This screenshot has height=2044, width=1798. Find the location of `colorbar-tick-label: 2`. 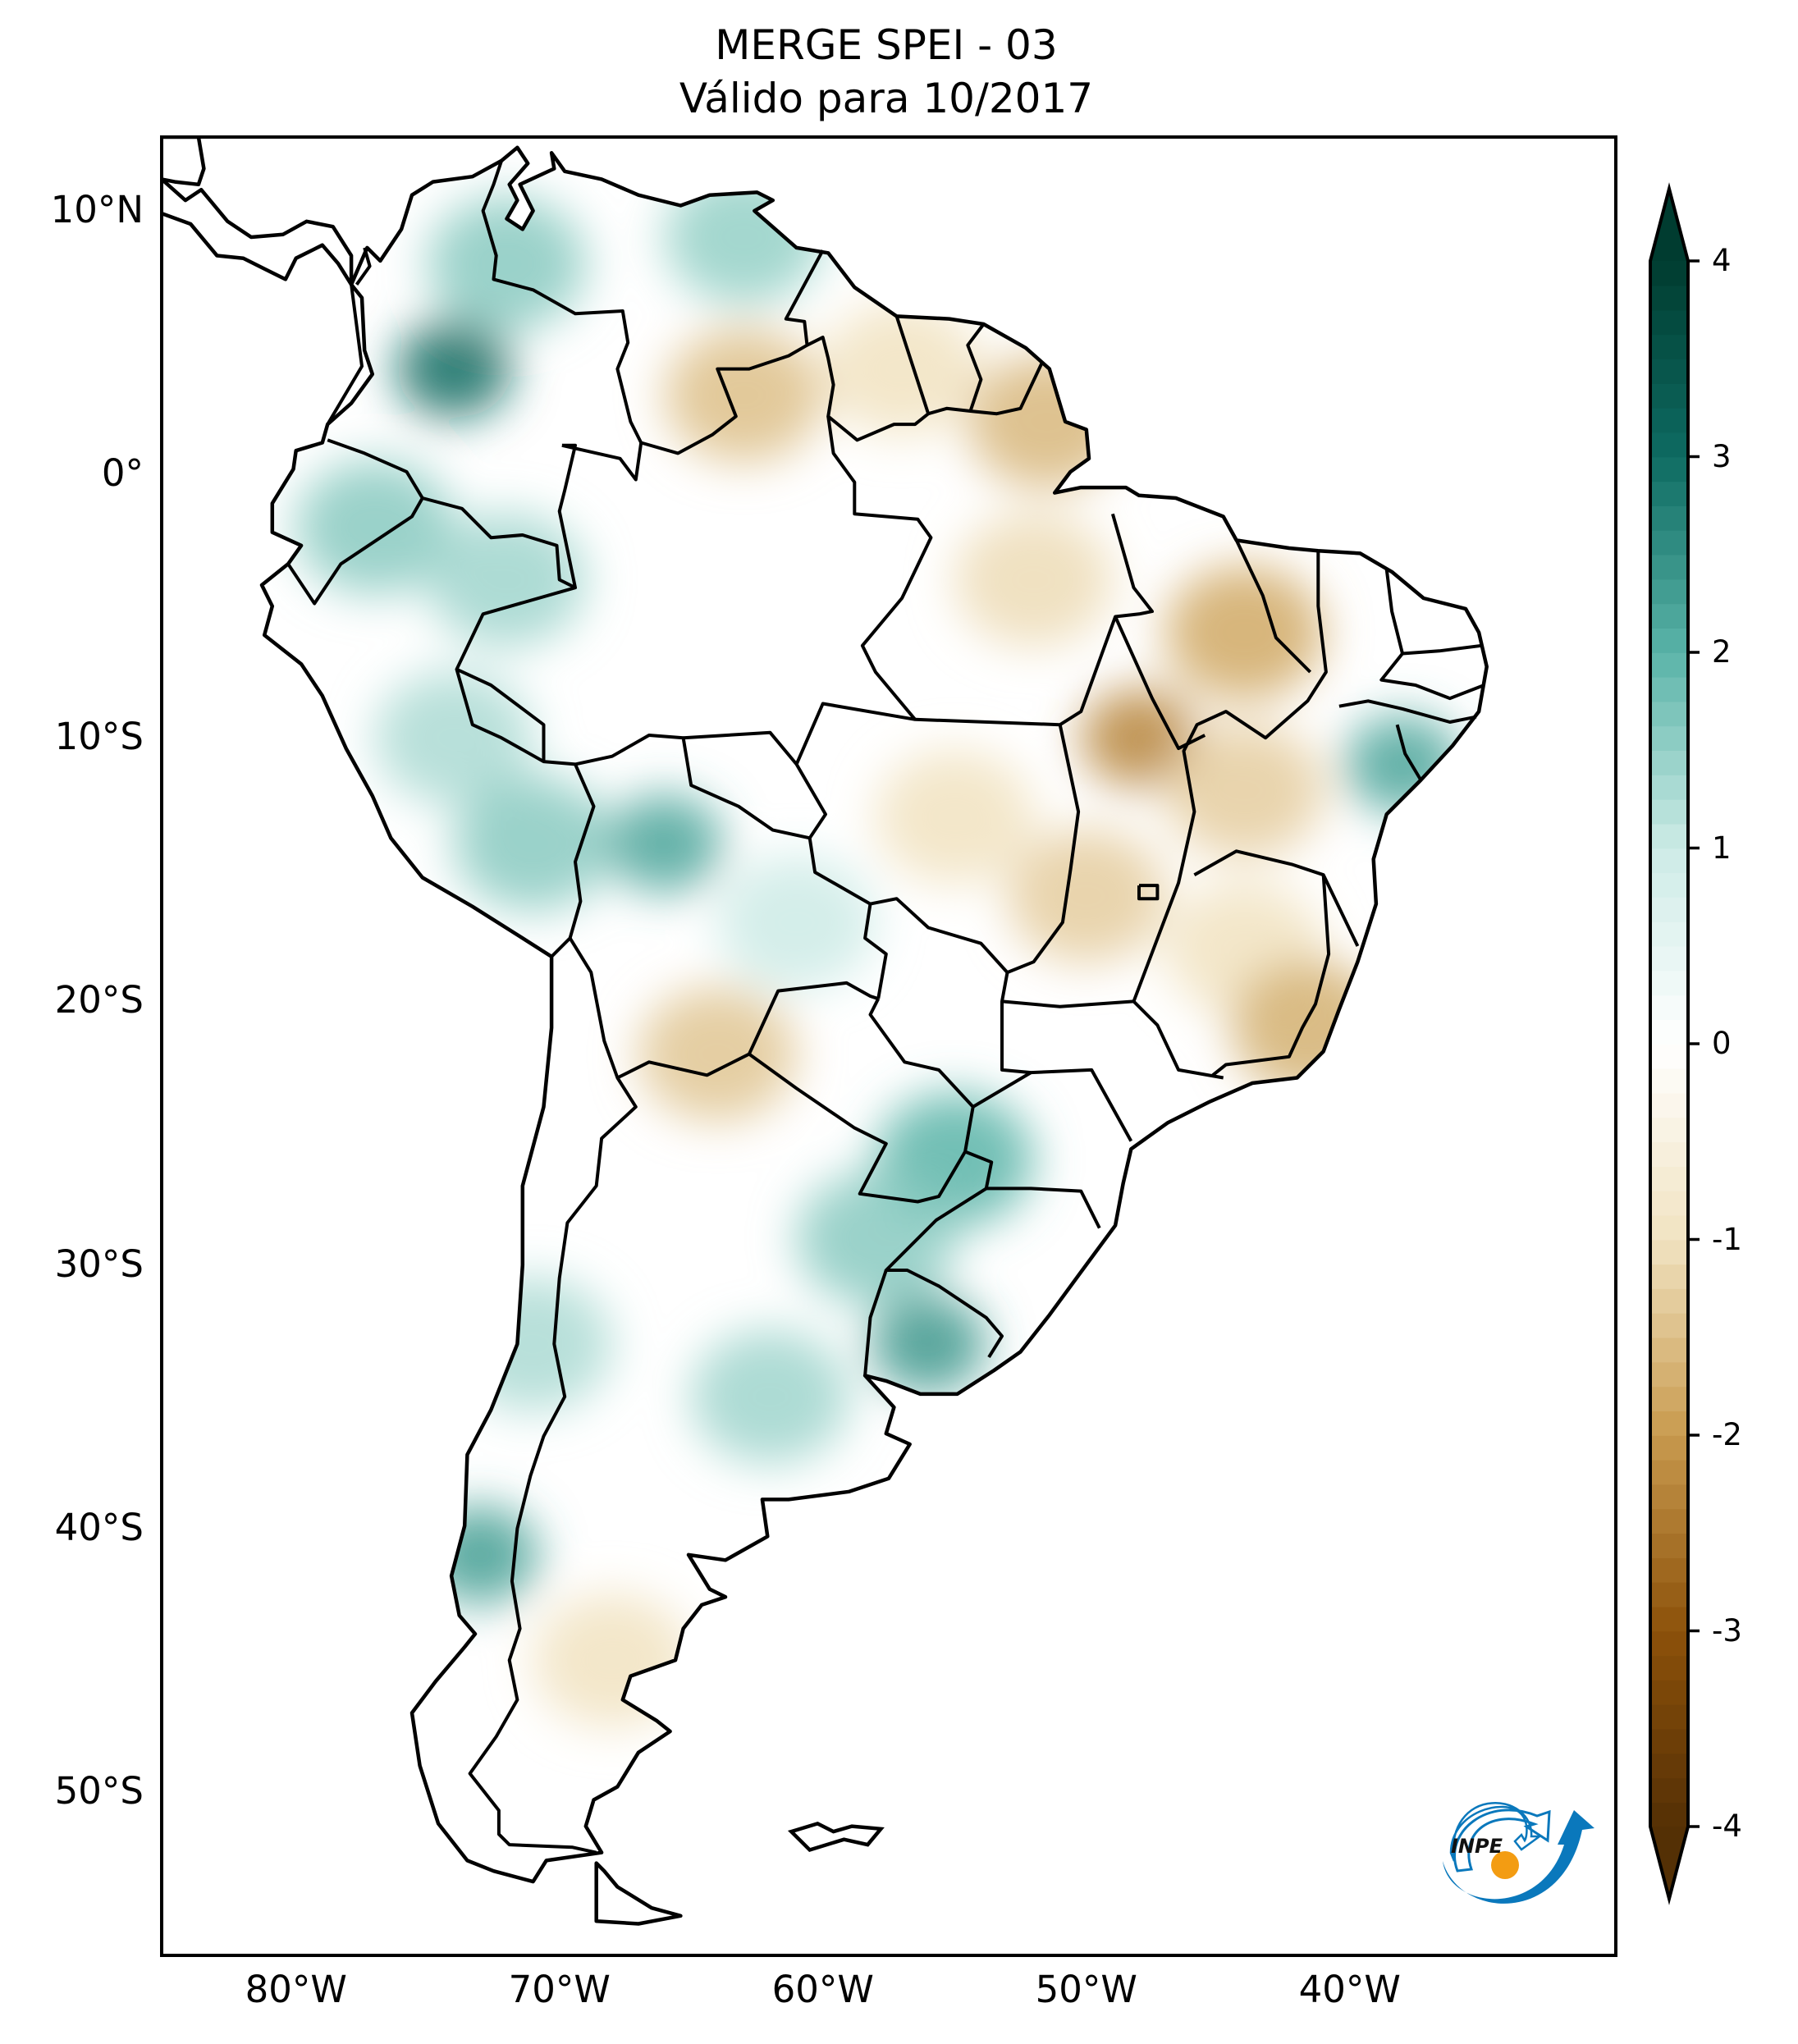

colorbar-tick-label: 2 is located at coordinates (1722, 652).